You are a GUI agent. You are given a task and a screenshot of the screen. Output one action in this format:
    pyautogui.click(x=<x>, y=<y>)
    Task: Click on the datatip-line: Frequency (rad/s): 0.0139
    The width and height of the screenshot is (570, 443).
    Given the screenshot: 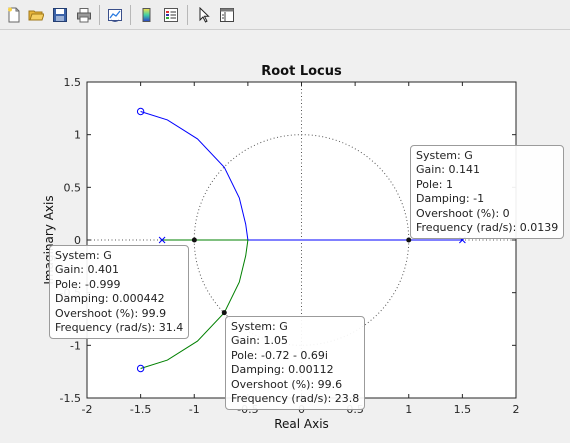 What is the action you would take?
    pyautogui.click(x=487, y=228)
    